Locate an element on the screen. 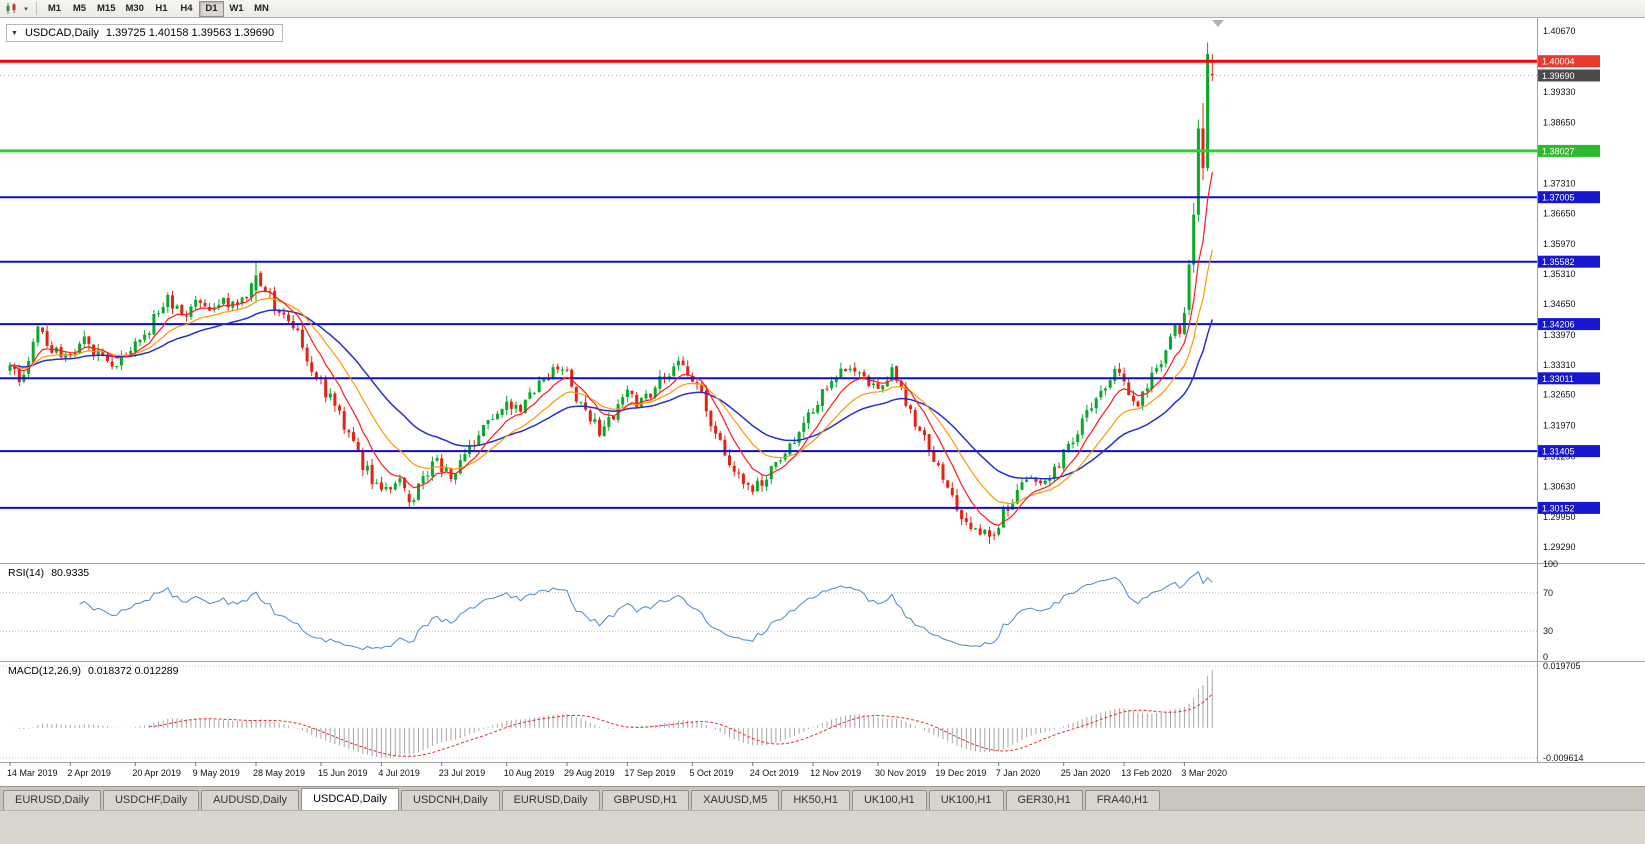 This screenshot has width=1645, height=844. svg-text: 9 May 2019 is located at coordinates (216, 773).